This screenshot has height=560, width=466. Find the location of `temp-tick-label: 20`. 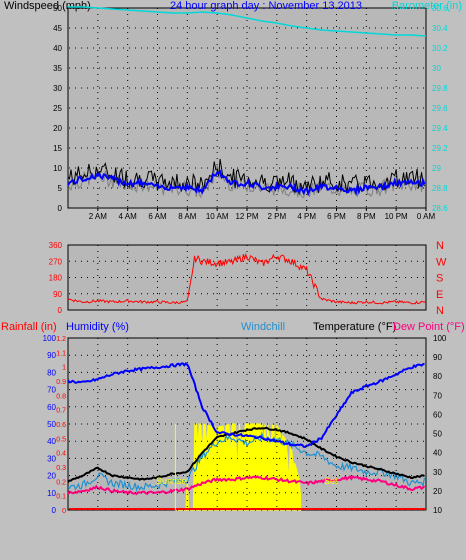

temp-tick-label: 20 is located at coordinates (437, 491).